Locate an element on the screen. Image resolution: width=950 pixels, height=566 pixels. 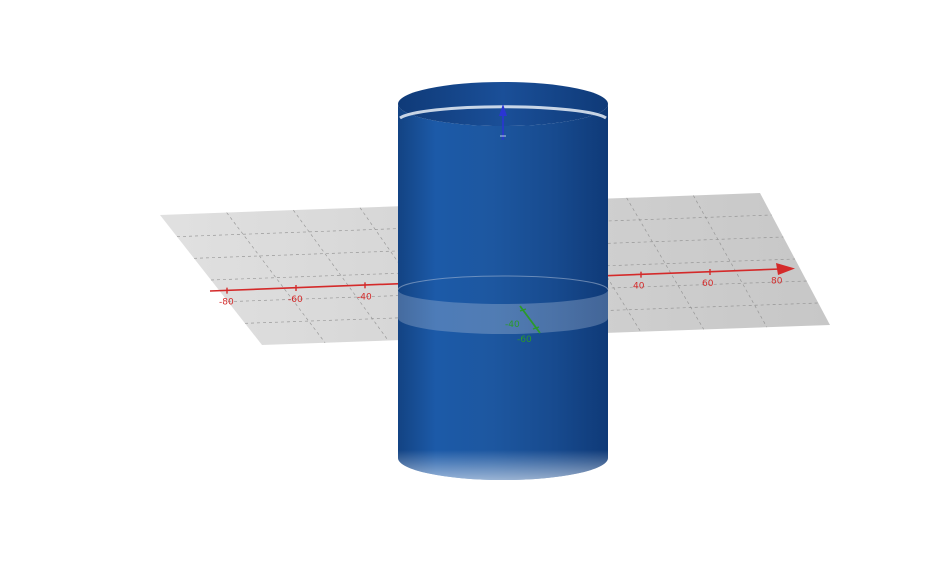
z-axis is located at coordinates (503, 122).